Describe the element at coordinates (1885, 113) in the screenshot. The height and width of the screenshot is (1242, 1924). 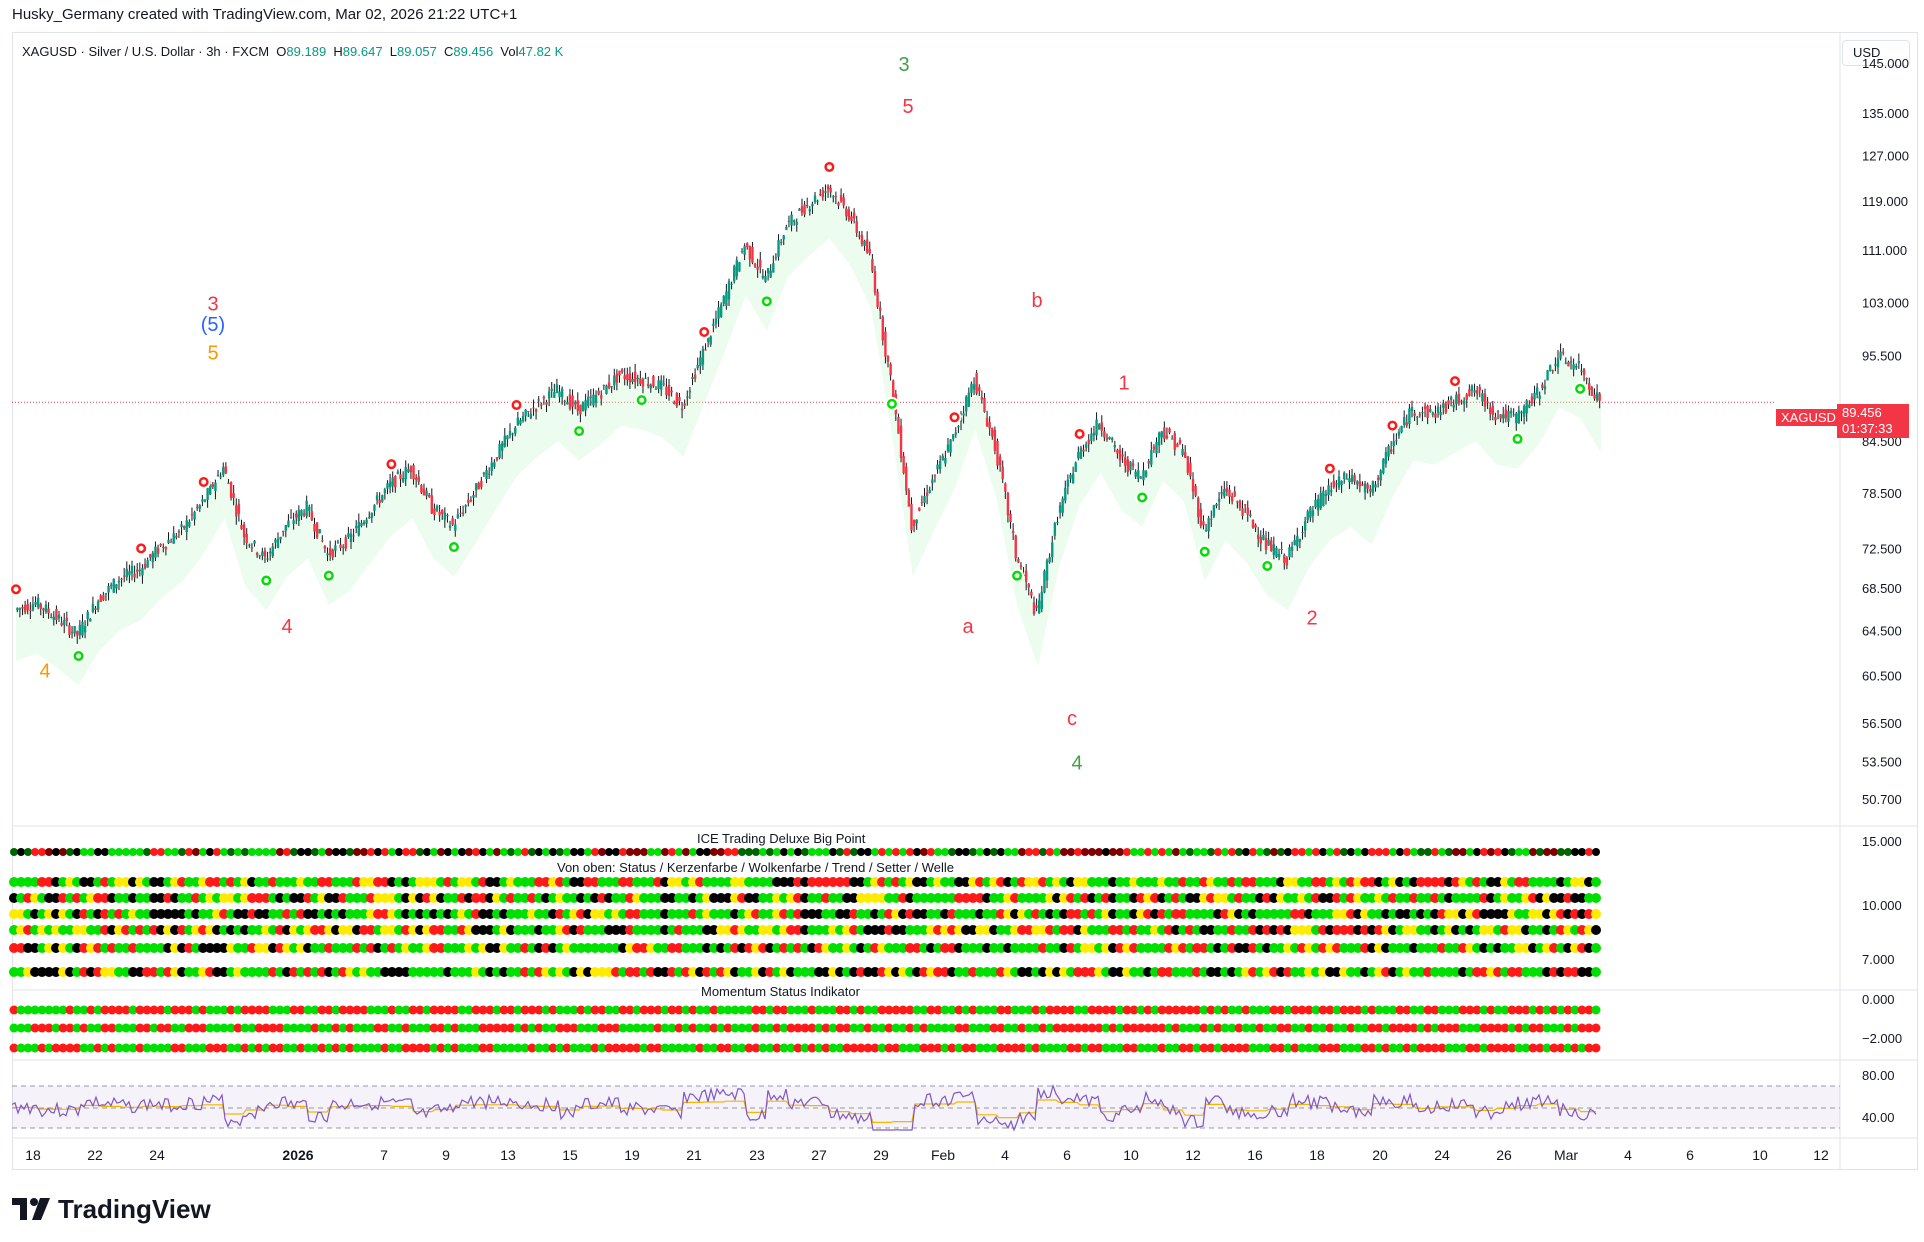
I see `y-tick-label: 135.000` at that location.